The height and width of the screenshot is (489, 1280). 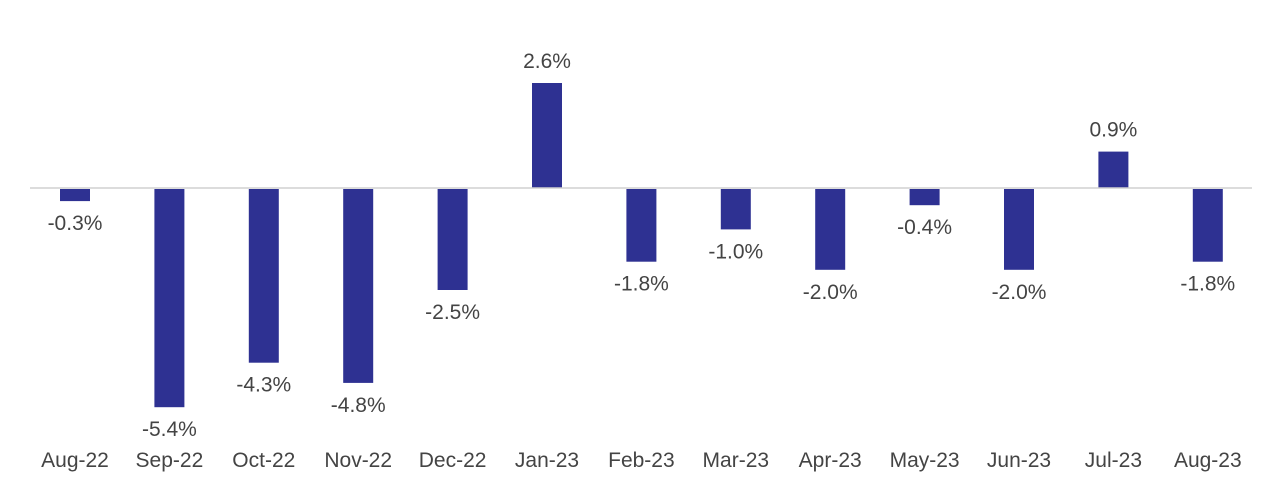 I want to click on data-label-may-23: -0.4%, so click(x=924, y=227).